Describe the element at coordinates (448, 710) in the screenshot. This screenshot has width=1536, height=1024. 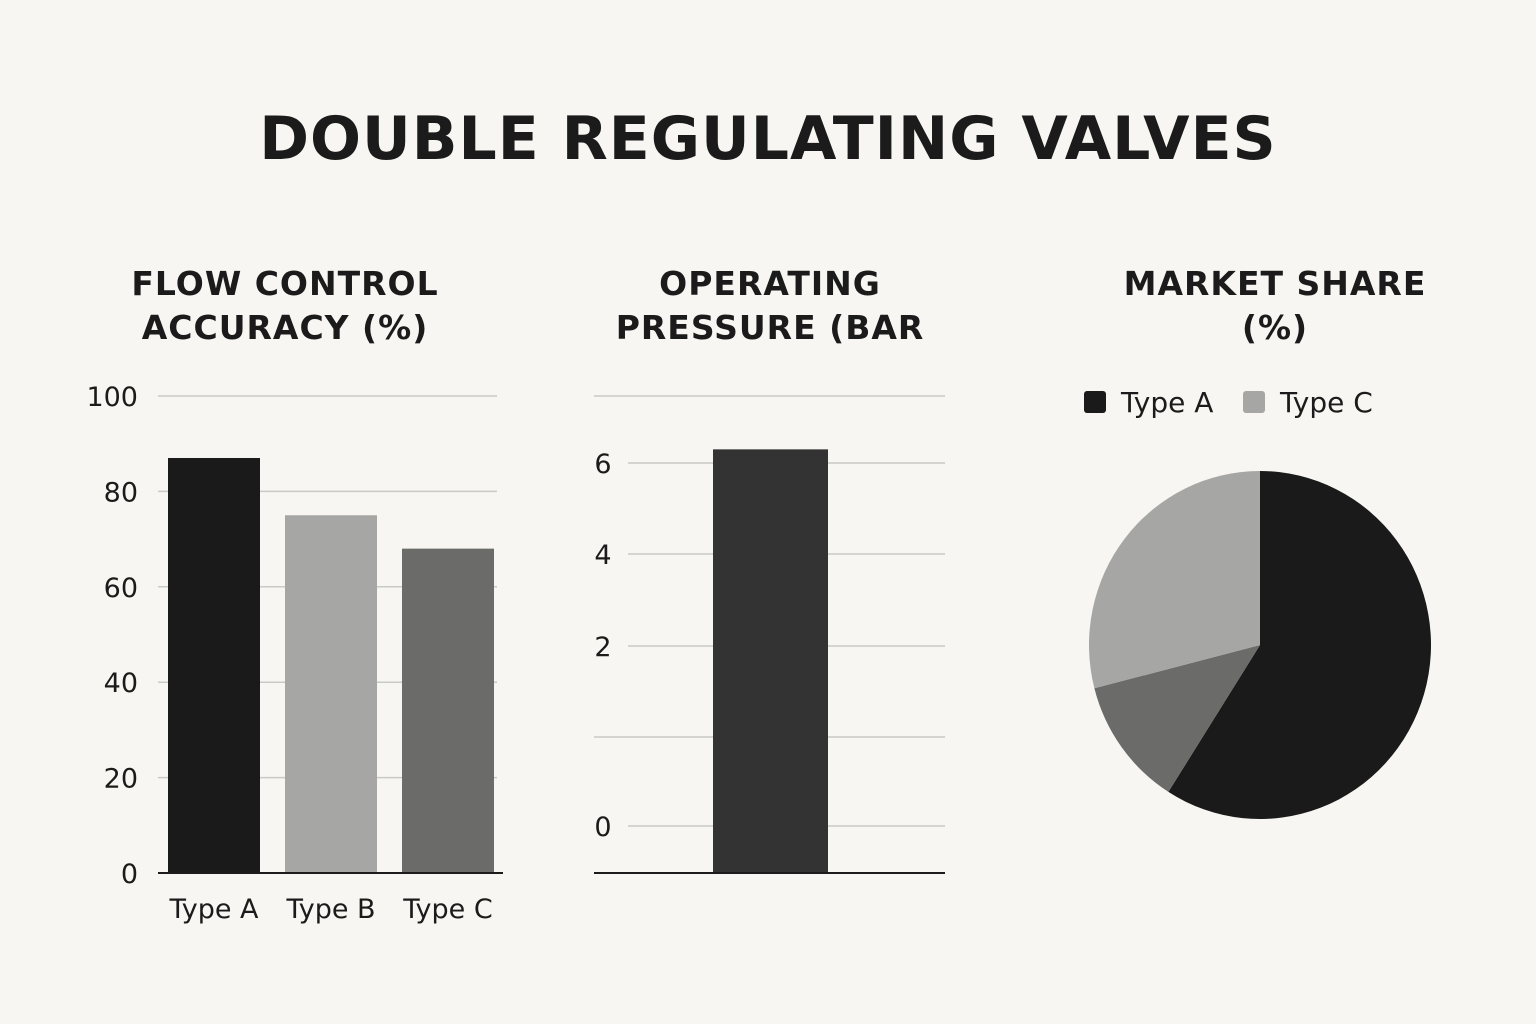
I see `bar-type-c` at that location.